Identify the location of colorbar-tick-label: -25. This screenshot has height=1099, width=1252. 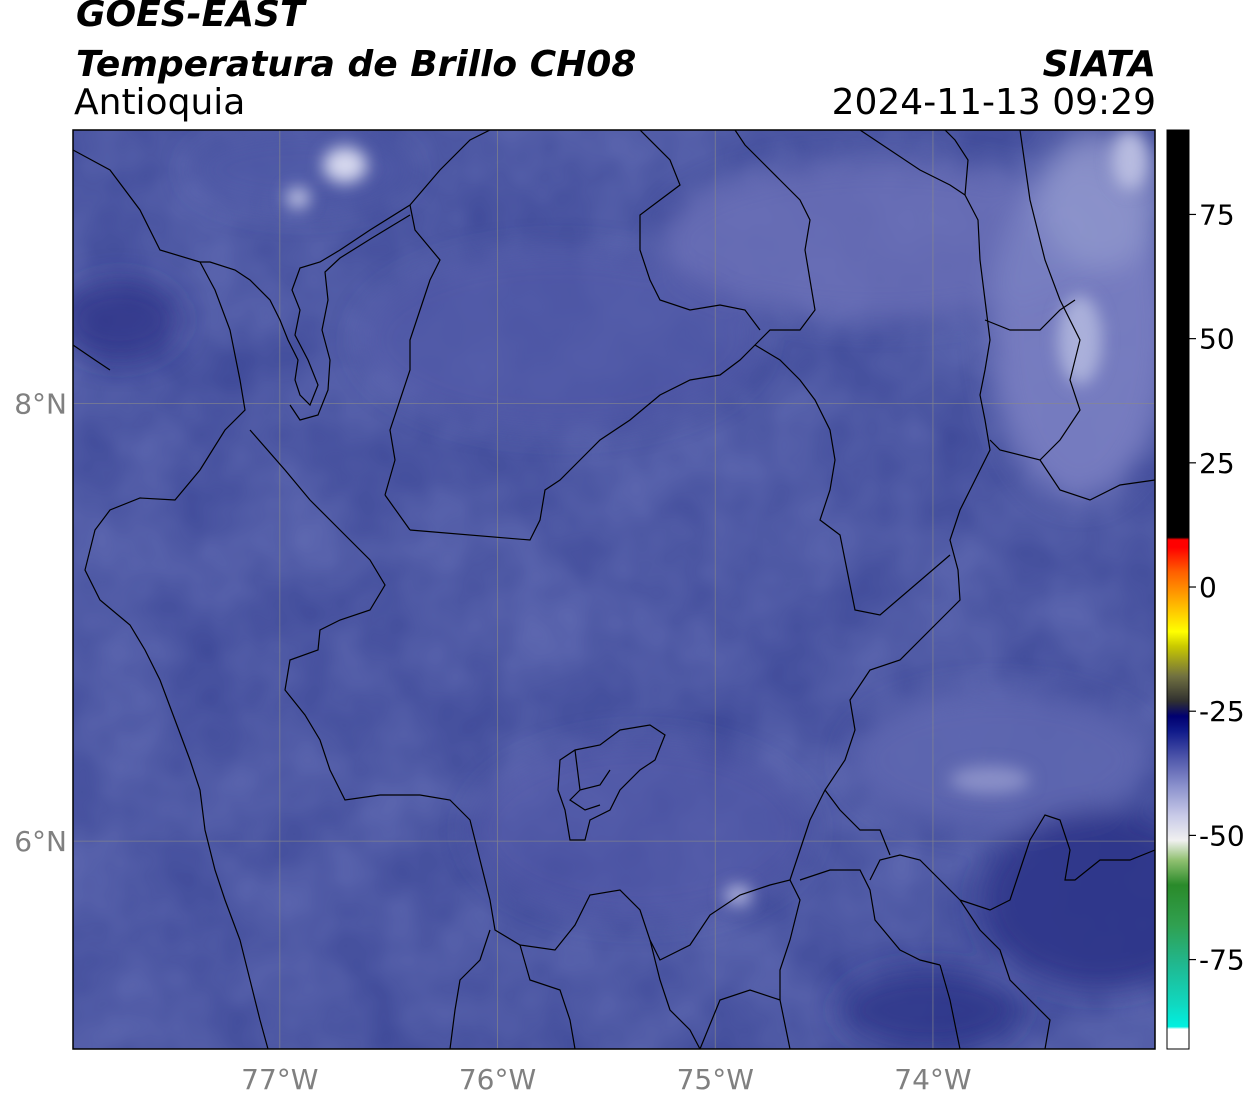
(1222, 711).